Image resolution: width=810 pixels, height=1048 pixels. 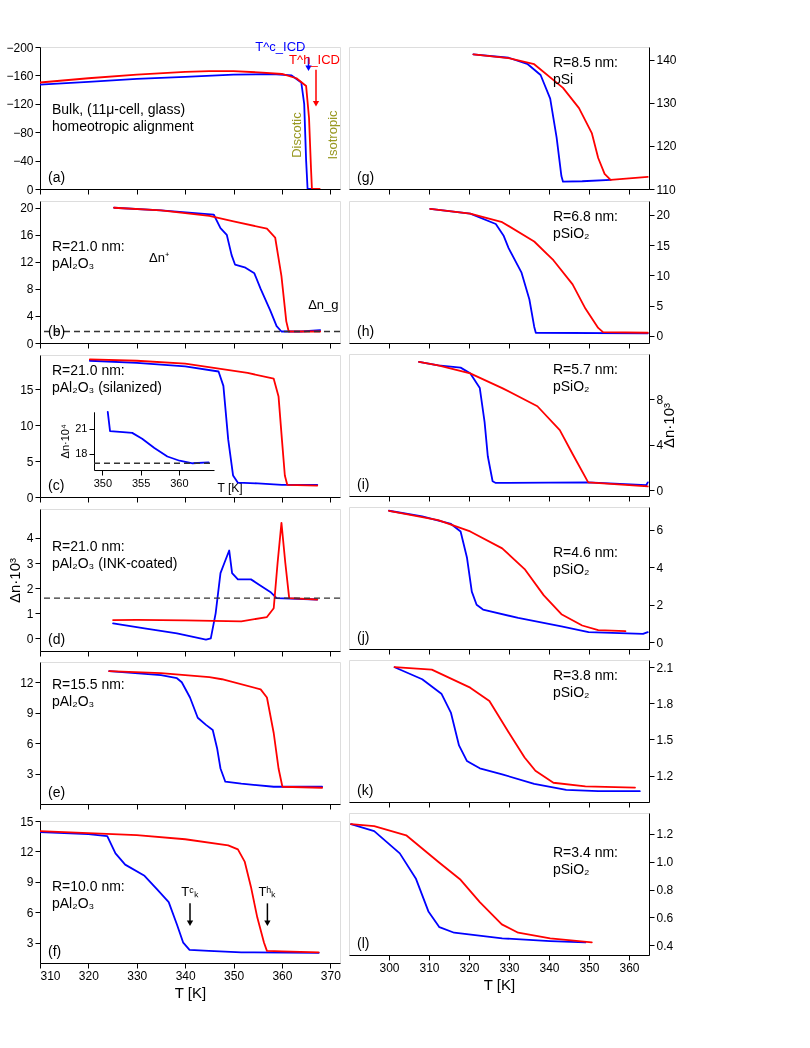 I want to click on annotation: Discotic, so click(x=296, y=134).